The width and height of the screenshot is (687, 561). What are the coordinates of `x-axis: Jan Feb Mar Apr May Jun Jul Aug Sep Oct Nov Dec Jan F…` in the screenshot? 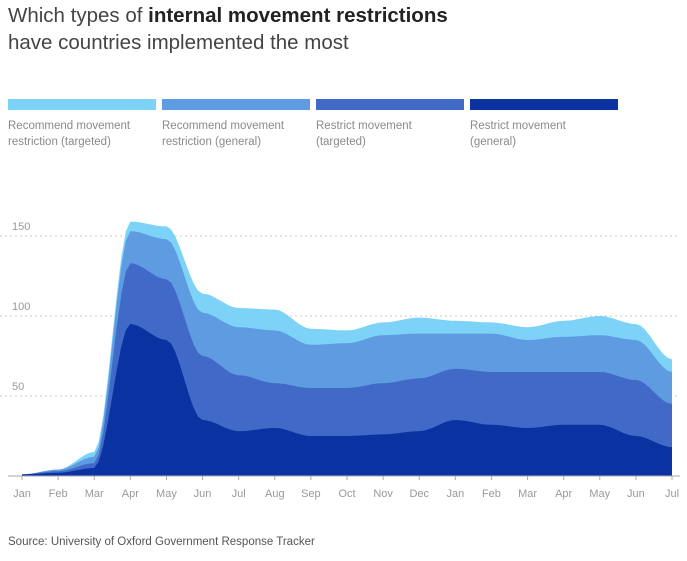 It's located at (344, 487).